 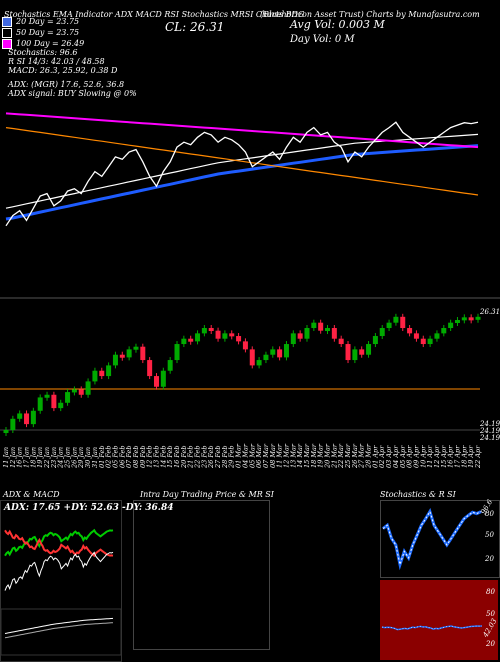 What do you see at coordinates (204, 458) in the screenshot?
I see `date-label: 23 Feb` at bounding box center [204, 458].